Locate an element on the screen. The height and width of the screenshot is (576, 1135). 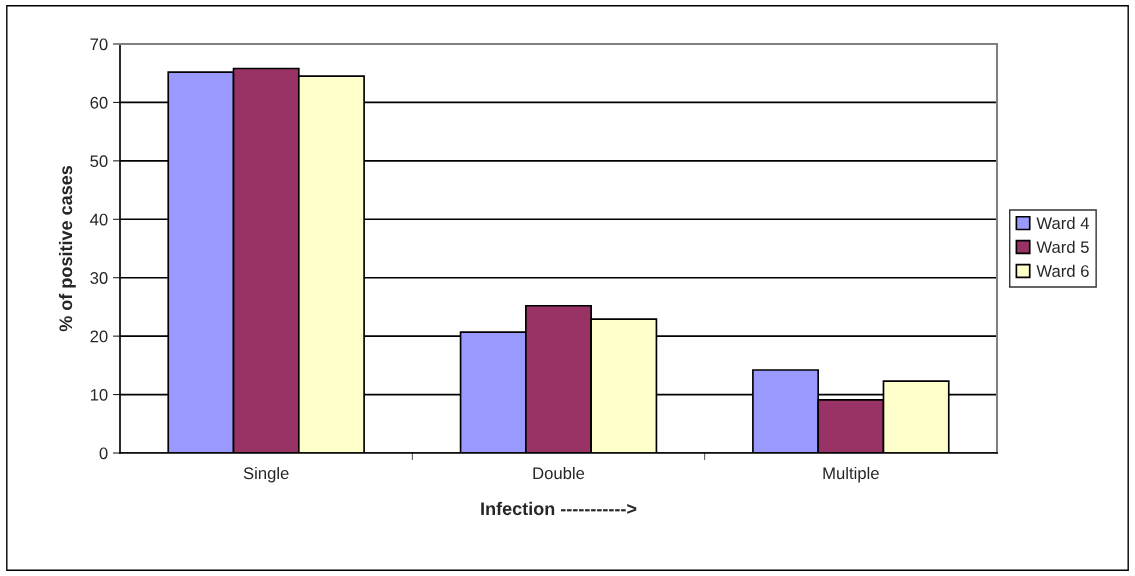
x-tick-label: Double is located at coordinates (559, 473).